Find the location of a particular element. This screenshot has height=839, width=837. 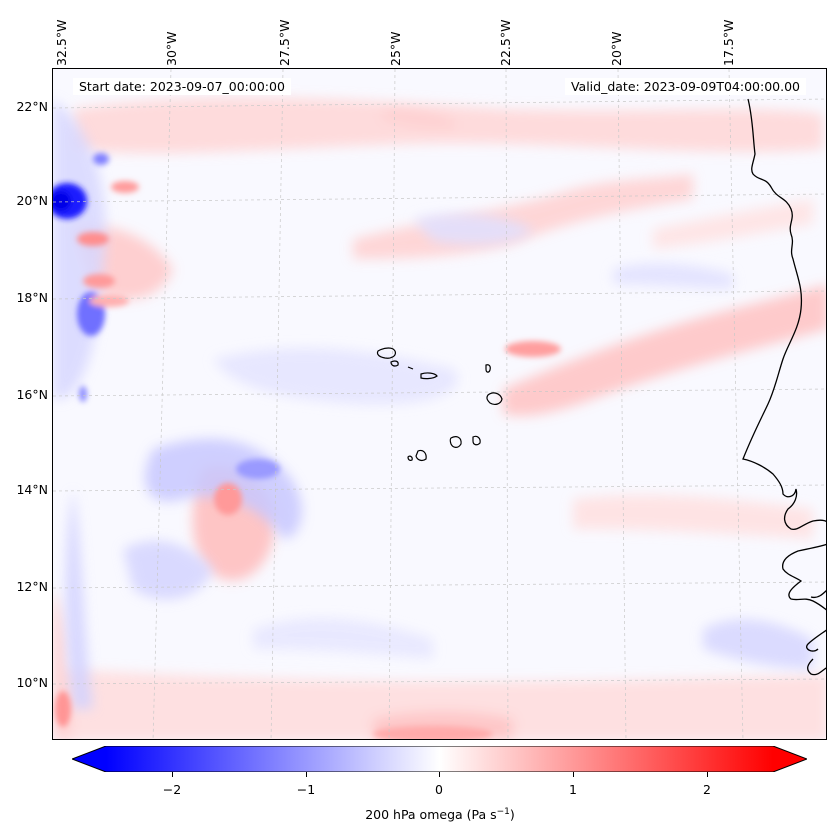

colorbar-tick-label: 2 is located at coordinates (707, 789).